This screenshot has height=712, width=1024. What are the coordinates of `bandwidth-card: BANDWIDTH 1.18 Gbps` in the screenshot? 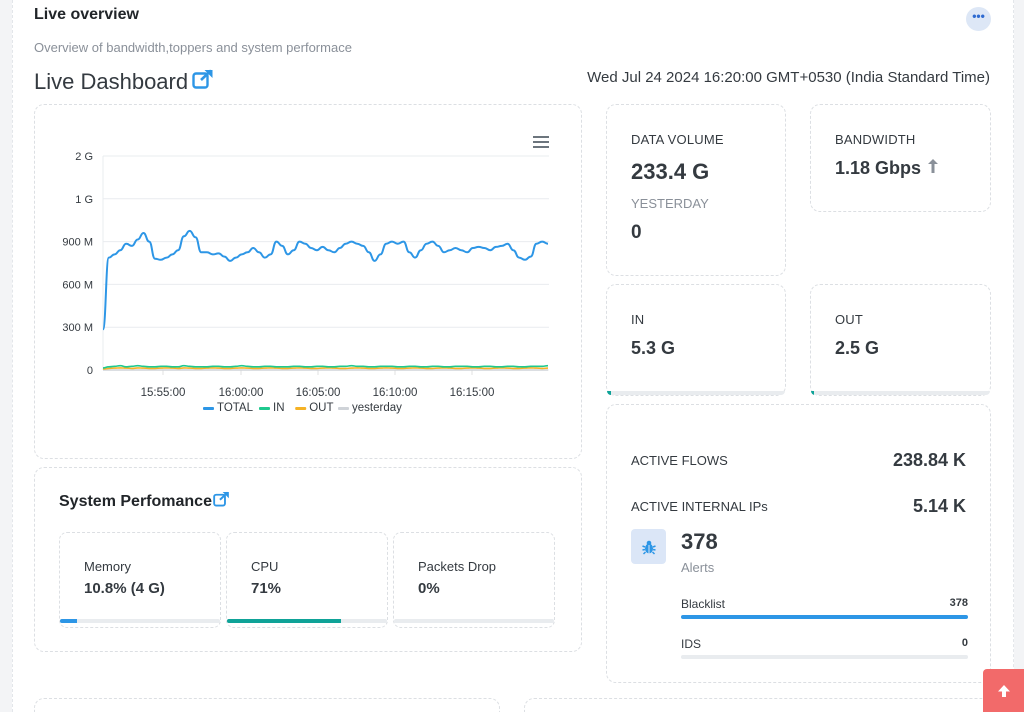 It's located at (900, 158).